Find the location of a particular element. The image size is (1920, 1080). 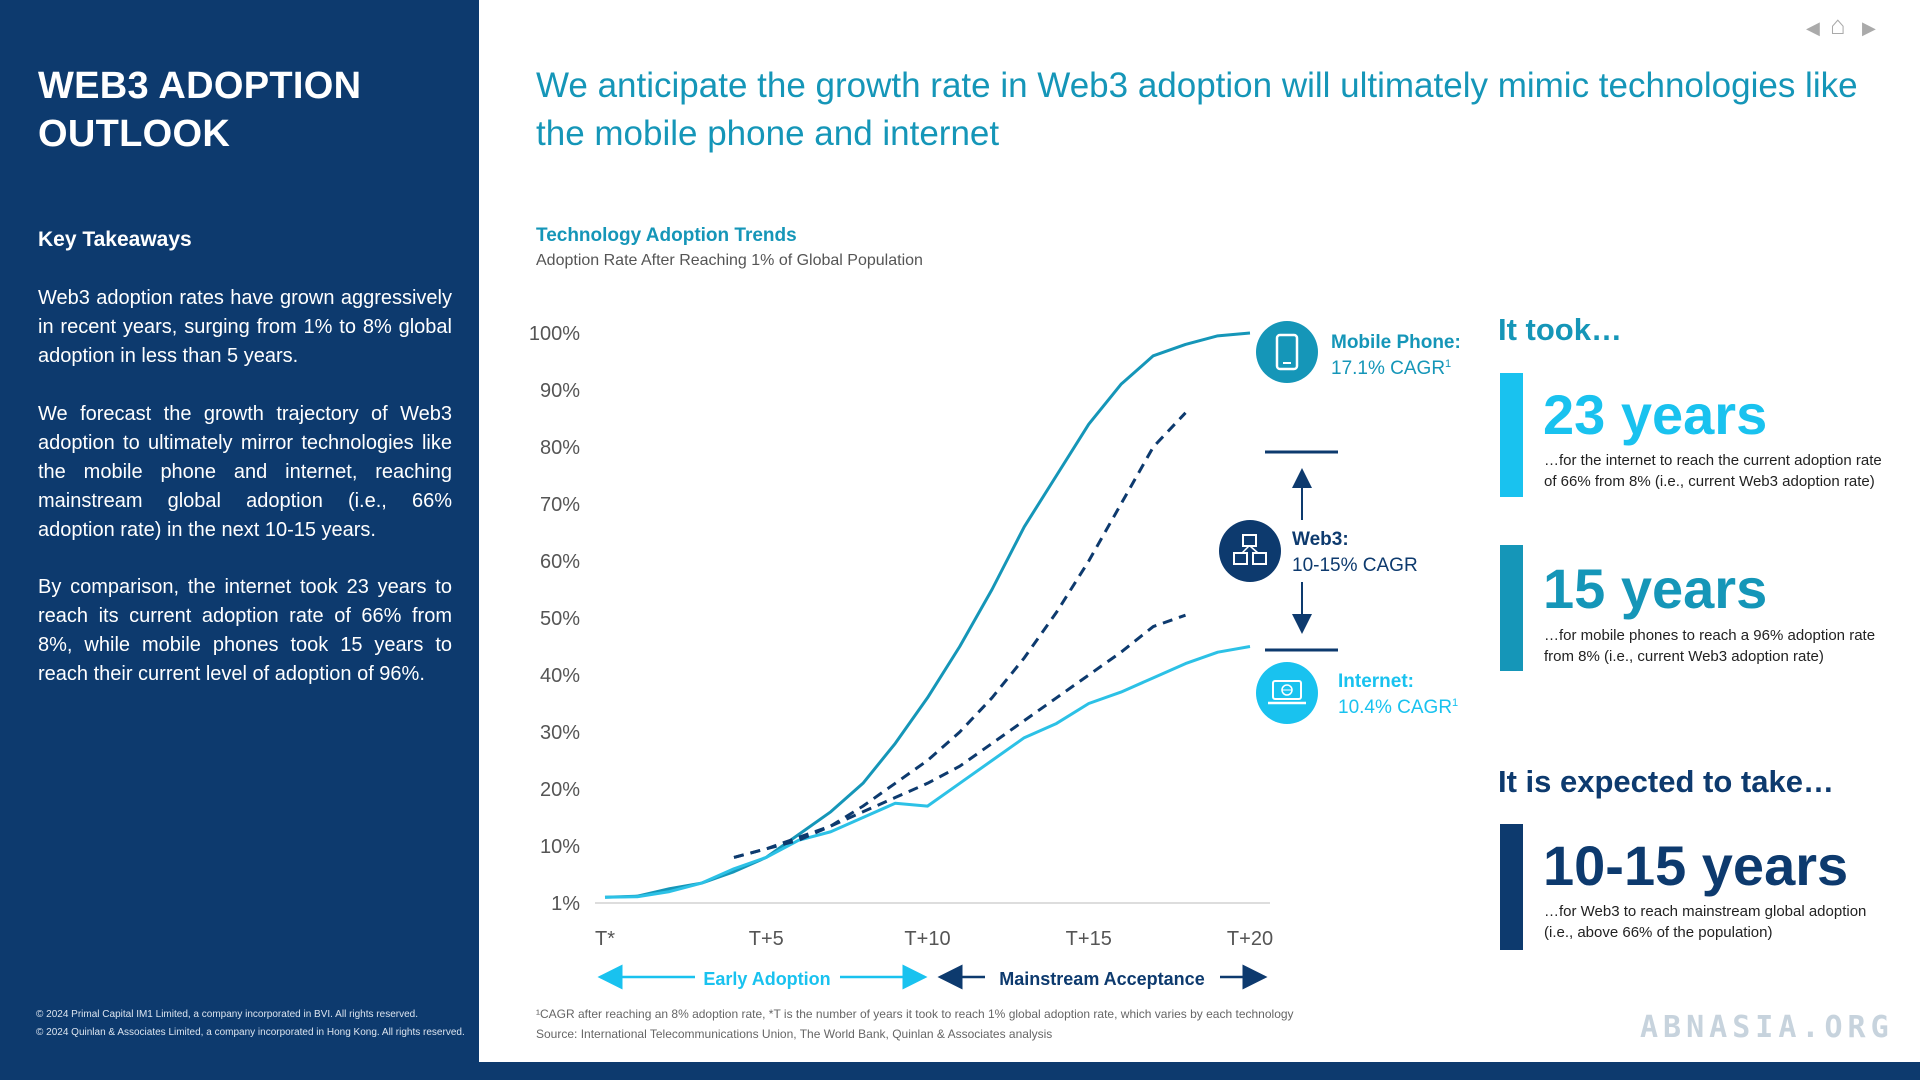

y-tick-label: 20% is located at coordinates (560, 790).